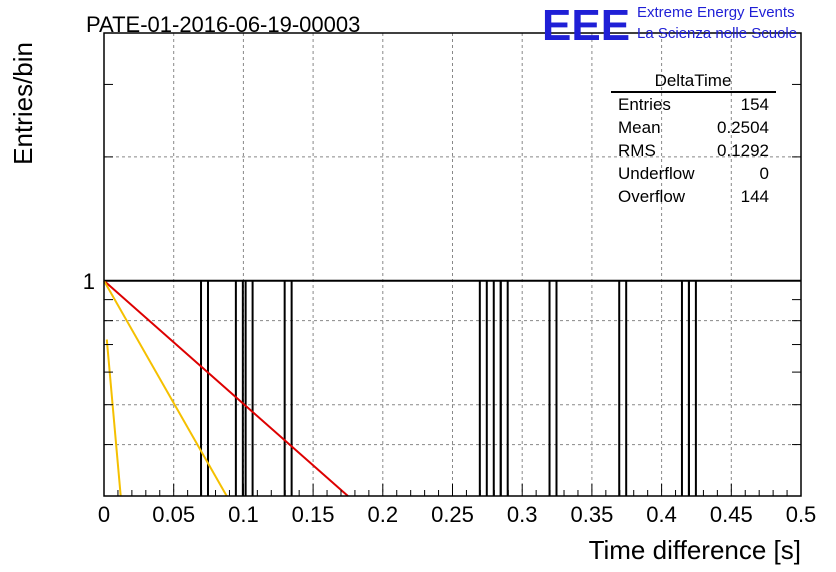 The image size is (836, 572). I want to click on stats-label-overflow: Overflow, so click(652, 196).